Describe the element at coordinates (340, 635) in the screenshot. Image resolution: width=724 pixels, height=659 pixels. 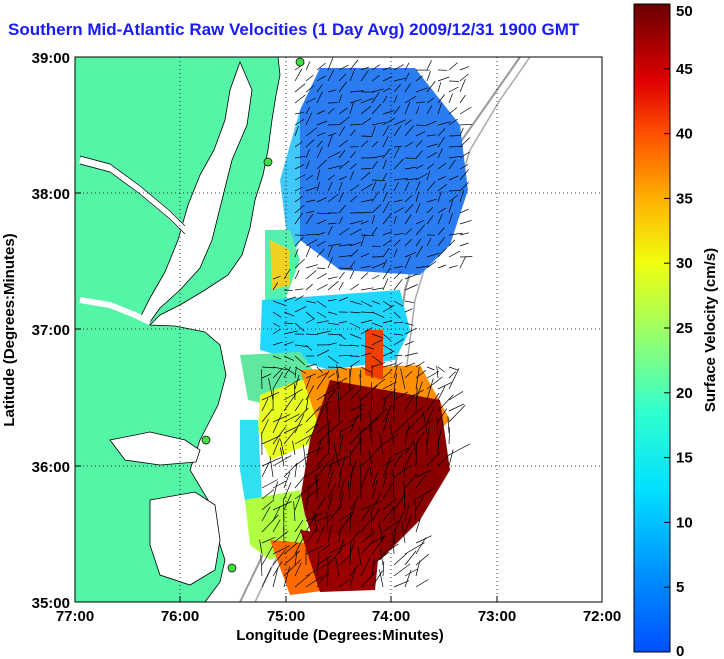
I see `x-axis-label: Longitude (Degrees:Minutes)` at that location.